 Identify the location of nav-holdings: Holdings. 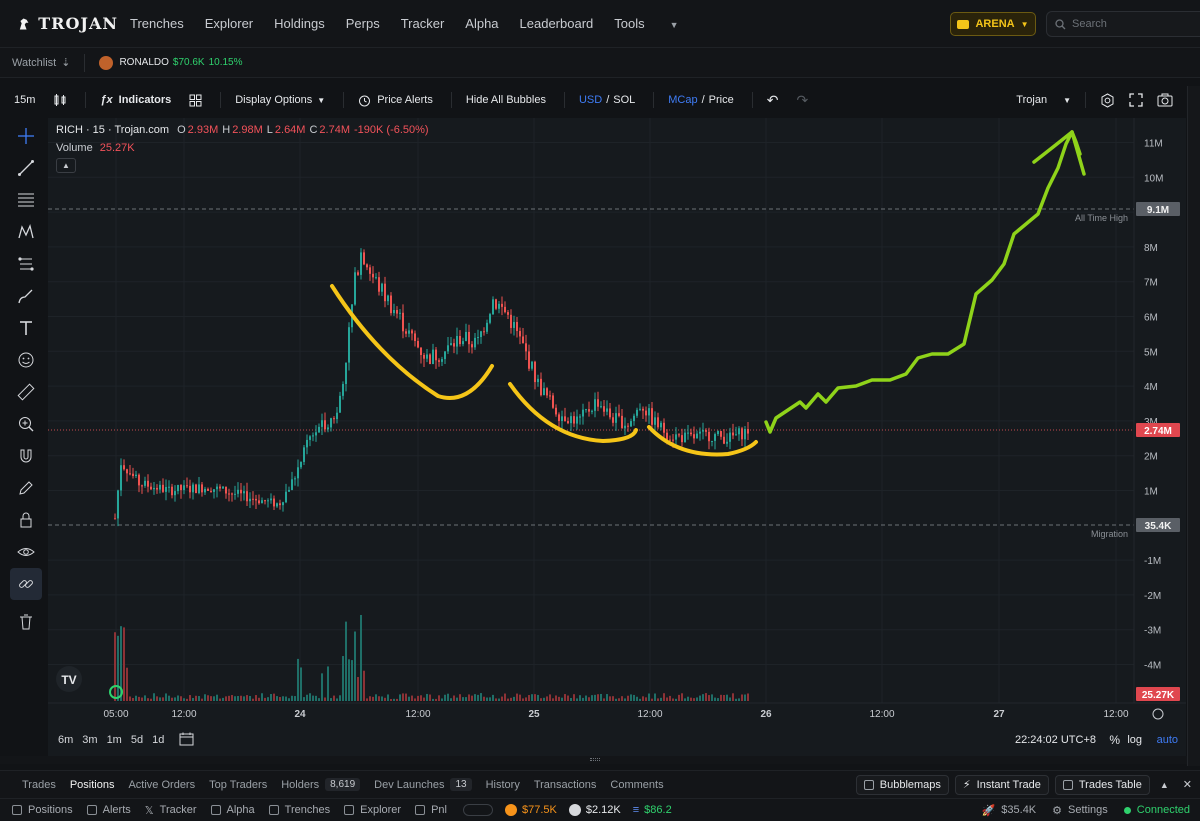
(299, 23).